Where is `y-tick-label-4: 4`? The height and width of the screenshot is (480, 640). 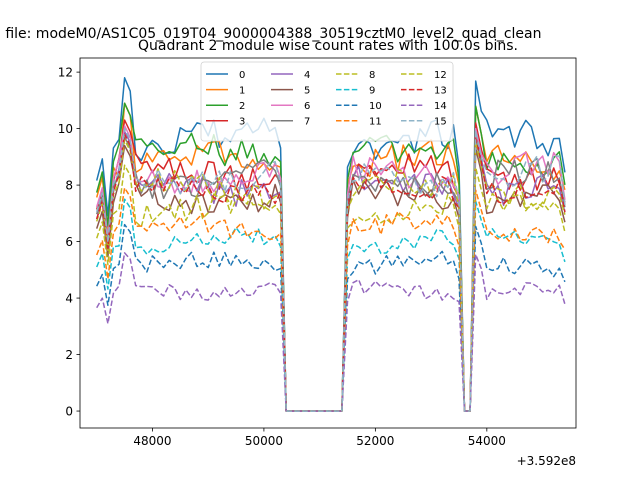 y-tick-label-4: 4 is located at coordinates (69, 299).